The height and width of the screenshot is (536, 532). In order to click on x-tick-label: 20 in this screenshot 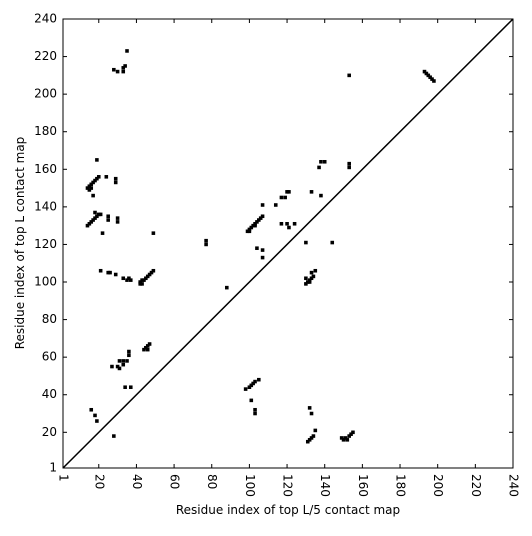, I will do `click(99, 481)`.